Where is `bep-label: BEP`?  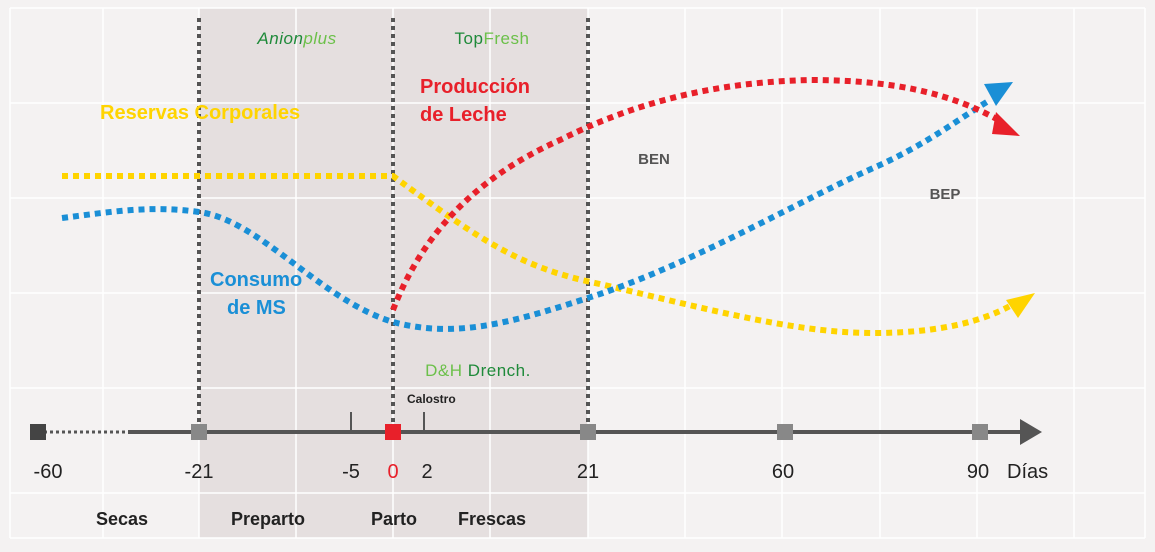 bep-label: BEP is located at coordinates (945, 194).